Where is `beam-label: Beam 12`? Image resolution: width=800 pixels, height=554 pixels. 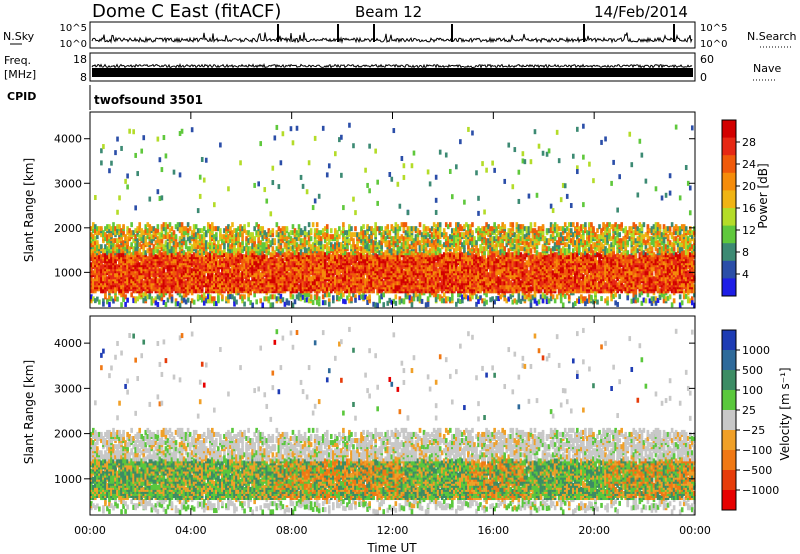
beam-label: Beam 12 is located at coordinates (388, 12).